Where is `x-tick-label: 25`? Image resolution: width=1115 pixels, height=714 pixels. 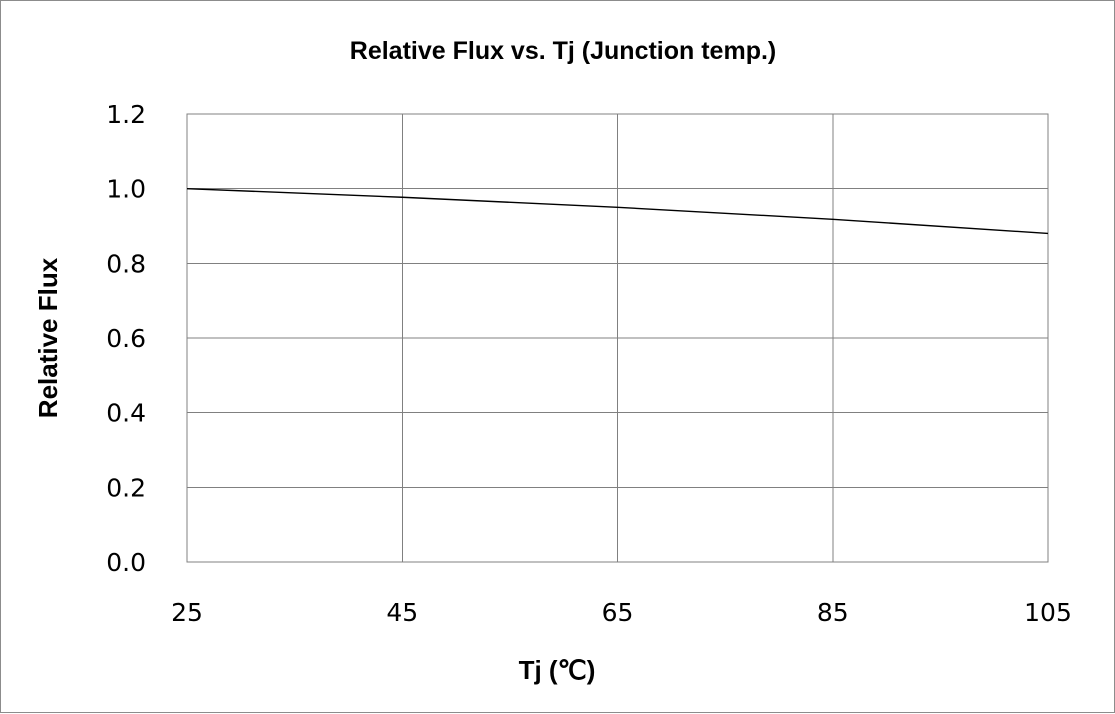
x-tick-label: 25 is located at coordinates (187, 612).